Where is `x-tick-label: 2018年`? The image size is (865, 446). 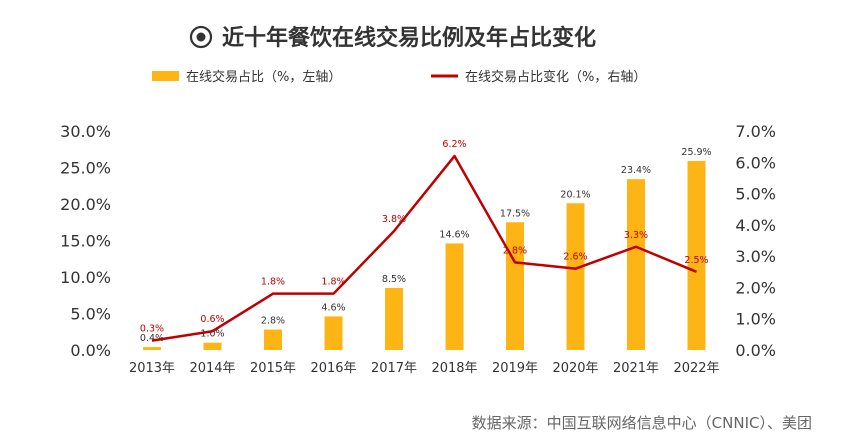
x-tick-label: 2018年 is located at coordinates (454, 368).